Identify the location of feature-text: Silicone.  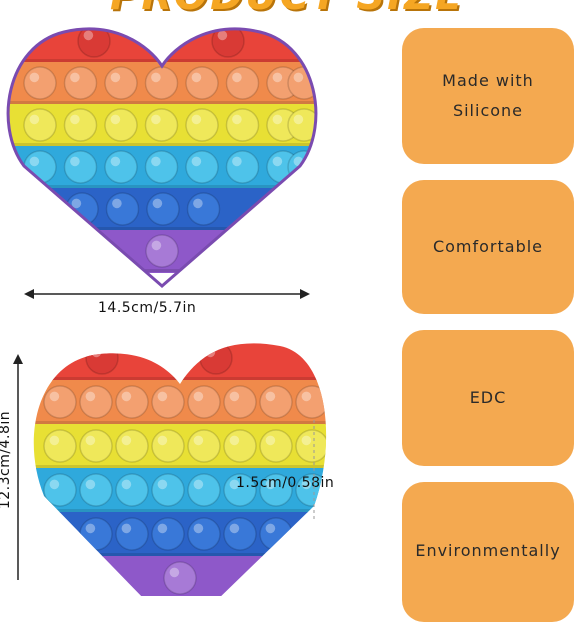
(488, 110).